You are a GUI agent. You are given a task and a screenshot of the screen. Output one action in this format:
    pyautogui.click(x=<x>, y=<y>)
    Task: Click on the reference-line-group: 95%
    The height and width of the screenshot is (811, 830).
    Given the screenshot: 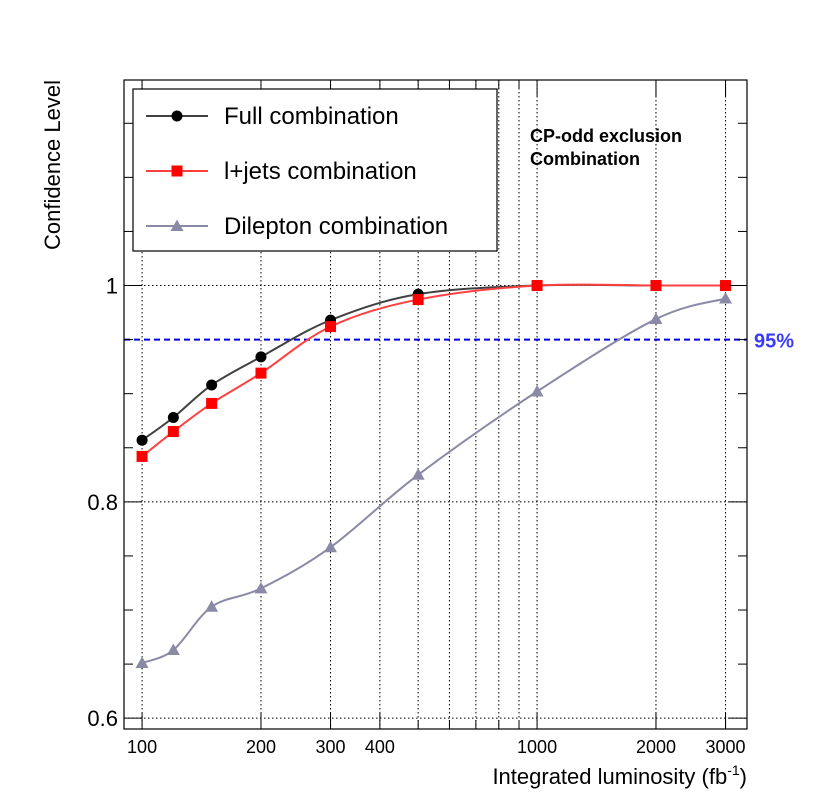 What is the action you would take?
    pyautogui.click(x=459, y=342)
    